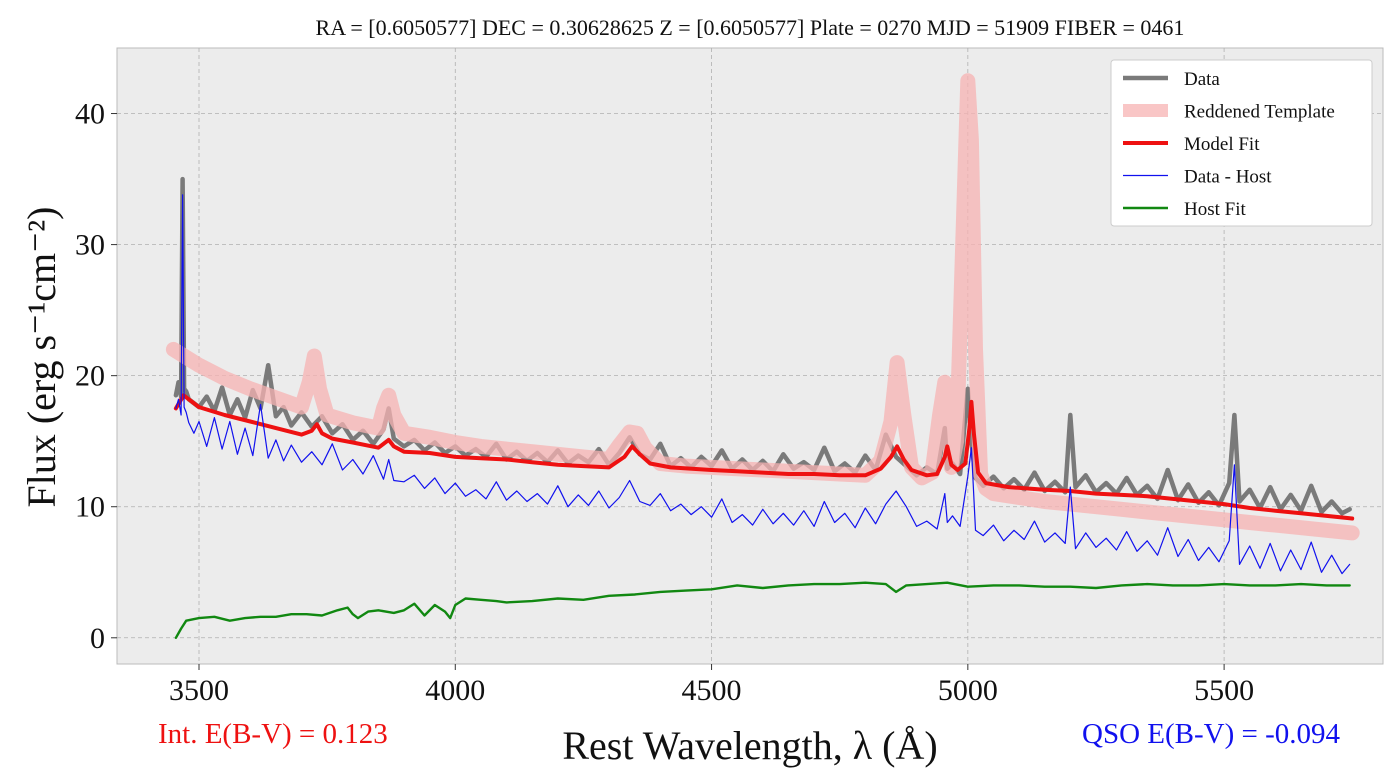 The width and height of the screenshot is (1400, 784). I want to click on y-tick-label: 40, so click(90, 114).